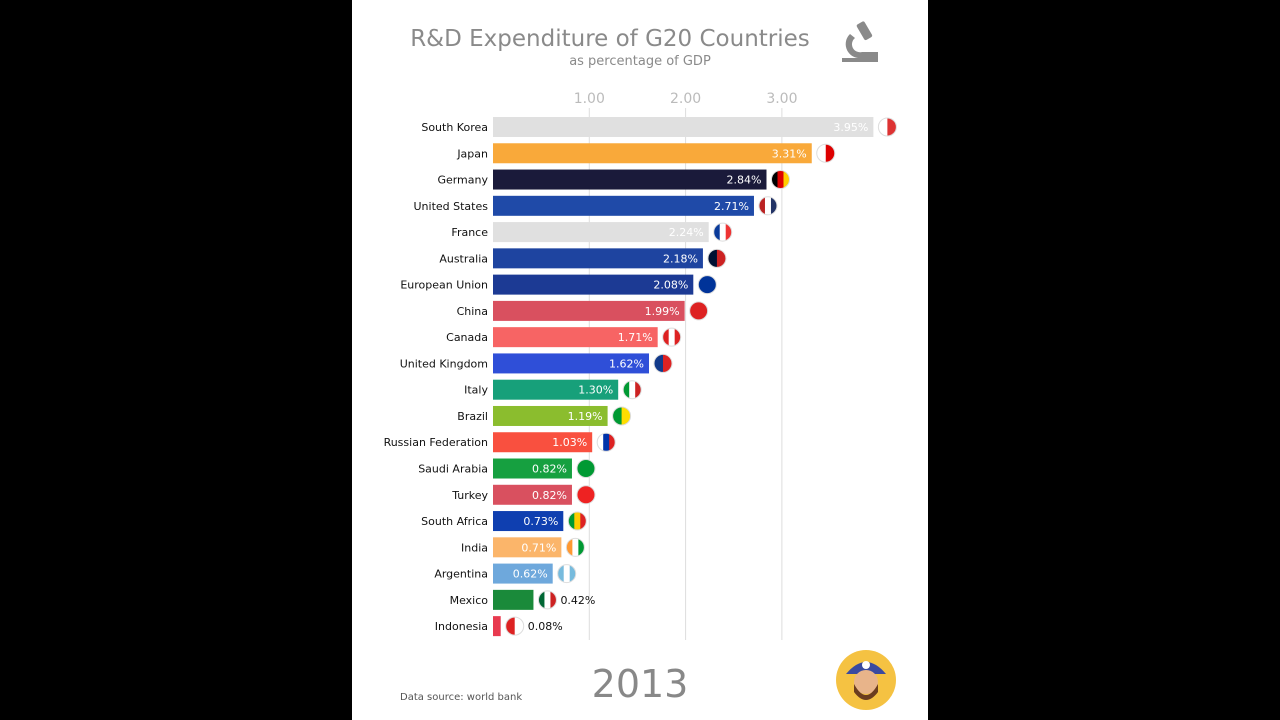 The height and width of the screenshot is (720, 1280). I want to click on value-label: 2.08%, so click(670, 285).